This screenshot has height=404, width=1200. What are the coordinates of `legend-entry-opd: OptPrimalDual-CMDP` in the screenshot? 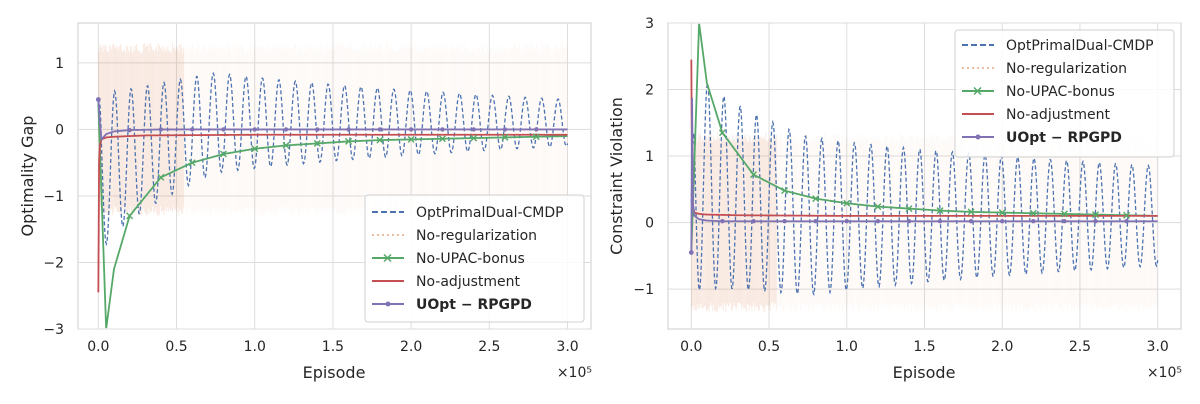 It's located at (468, 213).